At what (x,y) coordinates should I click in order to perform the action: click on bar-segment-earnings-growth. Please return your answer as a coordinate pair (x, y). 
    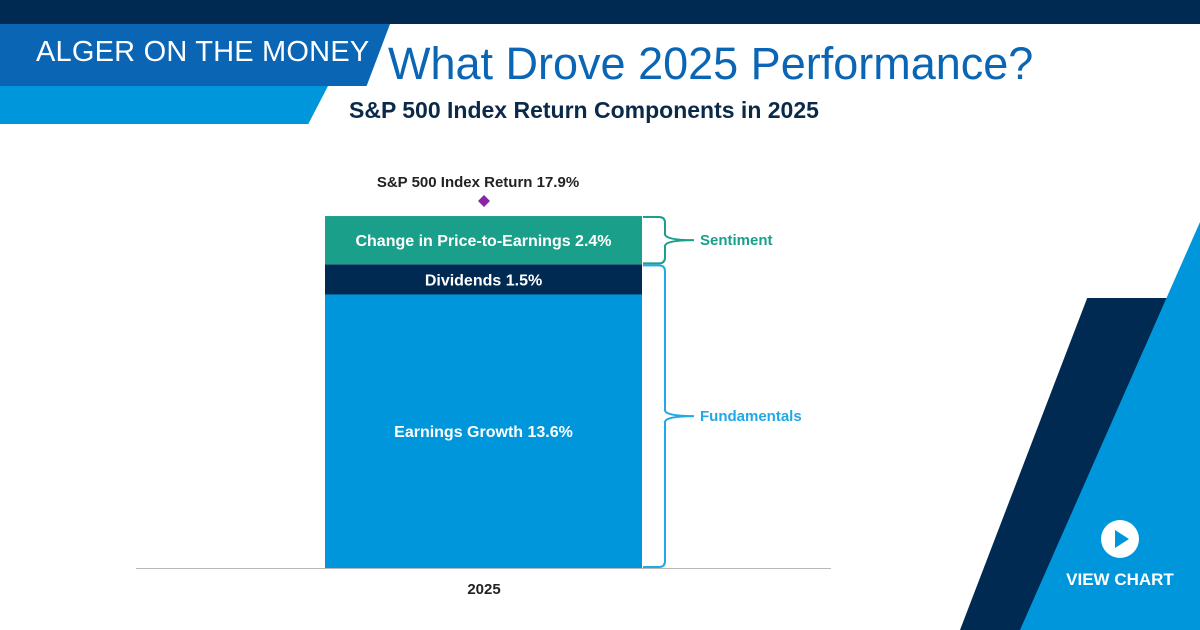
    Looking at the image, I should click on (483, 431).